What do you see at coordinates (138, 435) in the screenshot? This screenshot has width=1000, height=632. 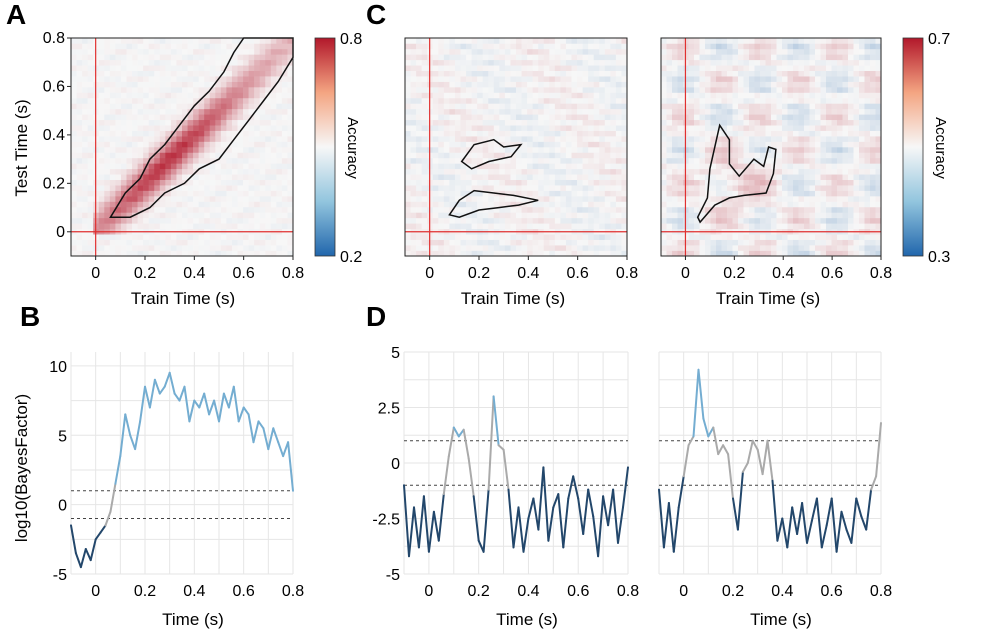 I see `bayes-factor-segment` at bounding box center [138, 435].